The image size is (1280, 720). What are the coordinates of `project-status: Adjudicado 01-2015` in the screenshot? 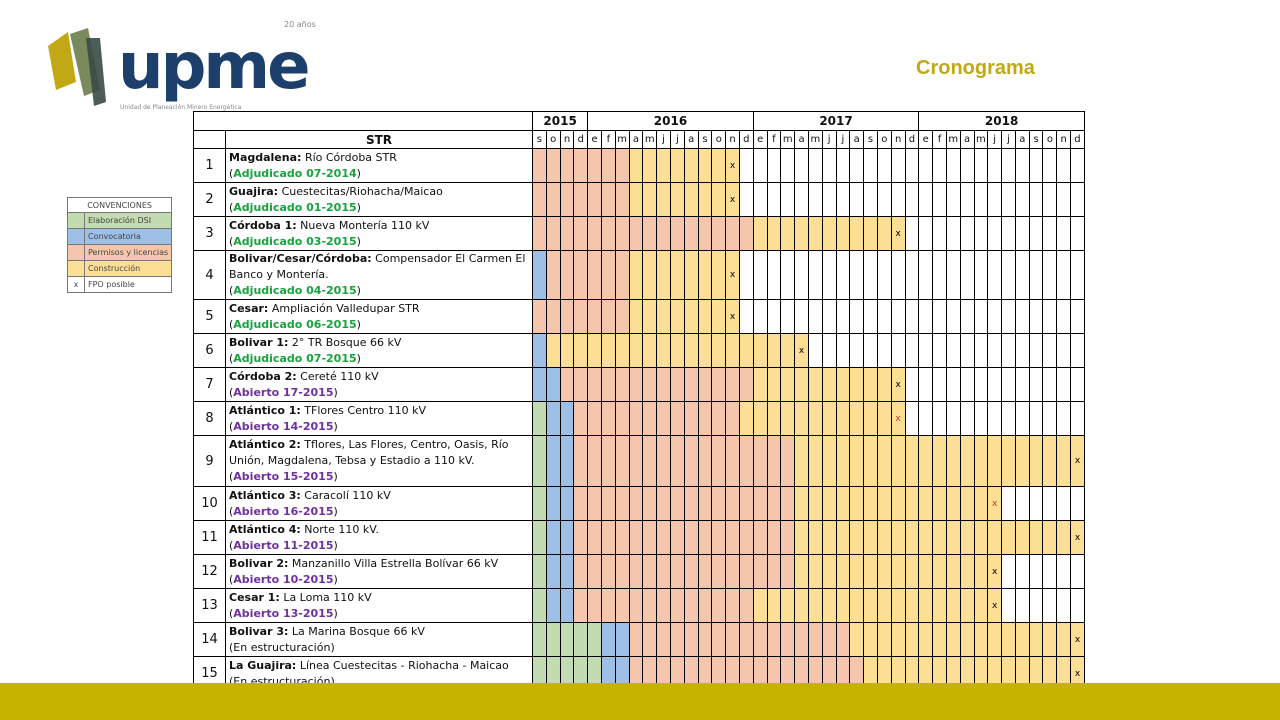 It's located at (295, 207).